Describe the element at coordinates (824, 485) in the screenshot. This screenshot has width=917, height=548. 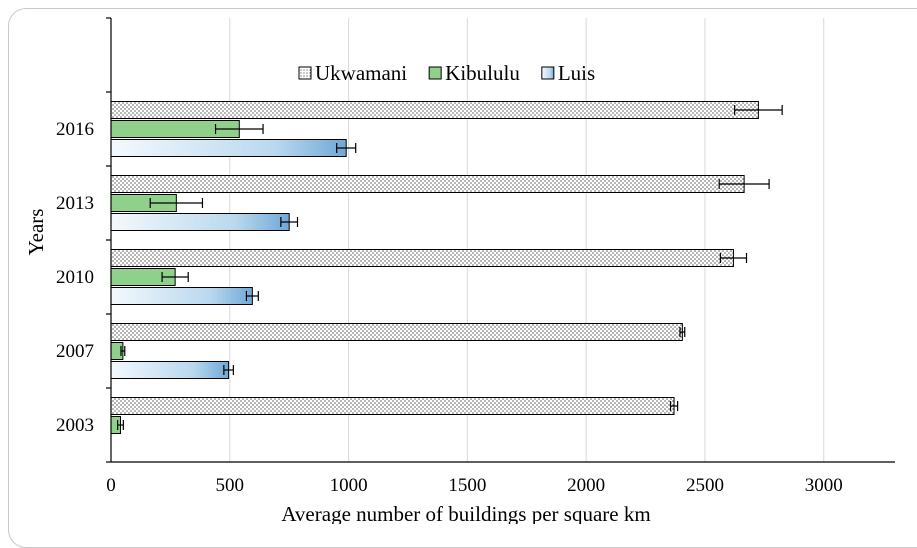
I see `x-tick-label: 3000` at that location.